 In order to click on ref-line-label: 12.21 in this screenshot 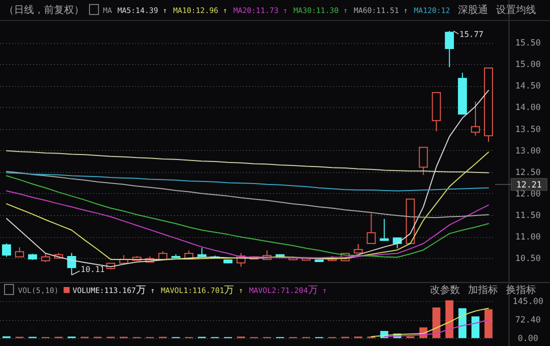, I will do `click(529, 185)`.